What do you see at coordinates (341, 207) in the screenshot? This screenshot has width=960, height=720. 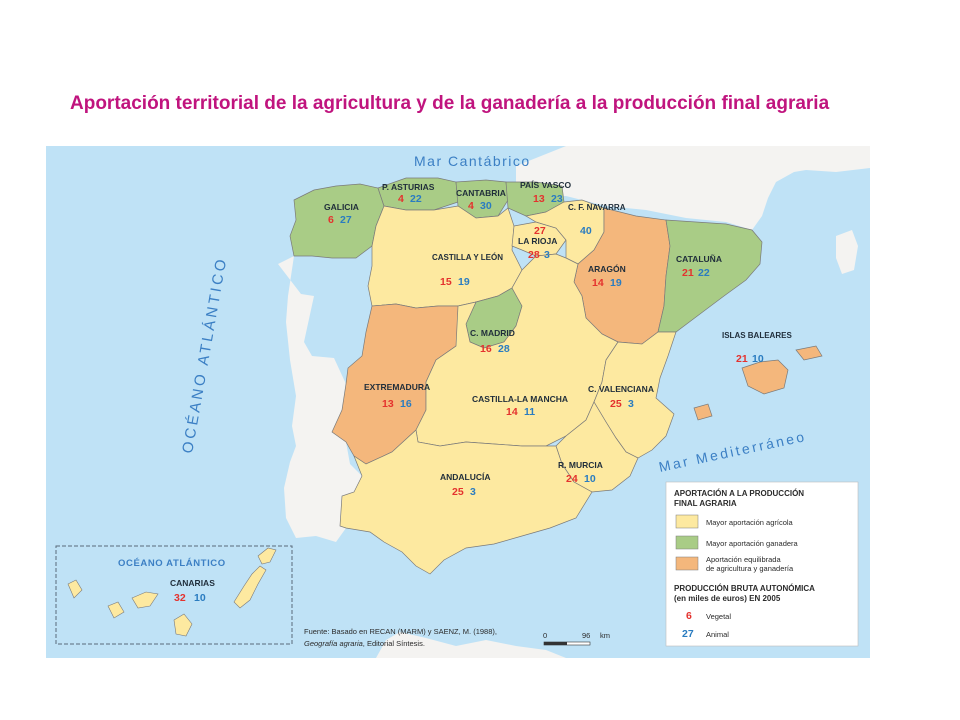 I see `region-name: GALICIA` at bounding box center [341, 207].